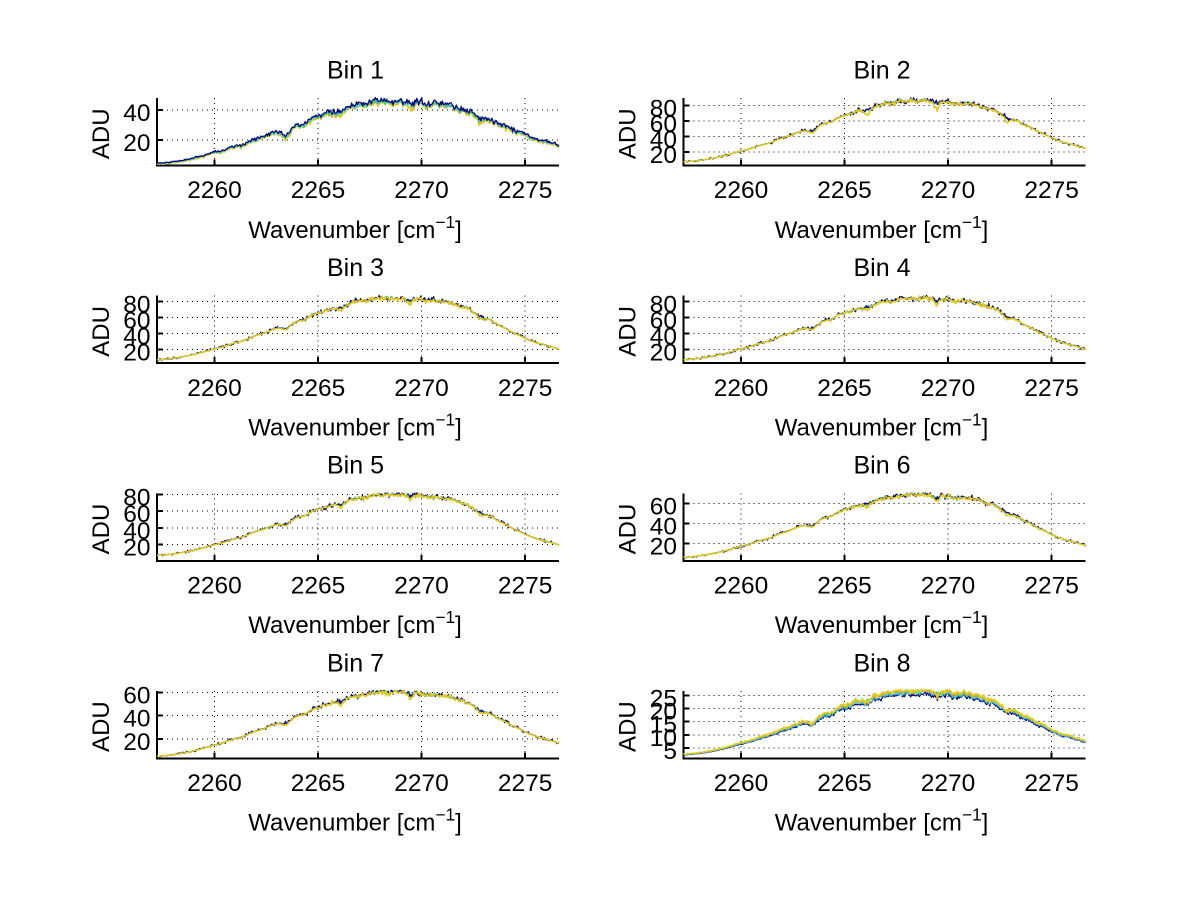 Image resolution: width=1200 pixels, height=906 pixels. What do you see at coordinates (670, 751) in the screenshot?
I see `svg-text: 5` at bounding box center [670, 751].